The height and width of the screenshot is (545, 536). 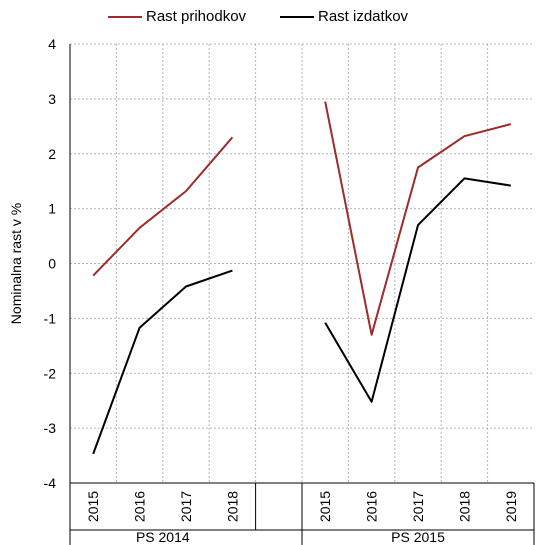 What do you see at coordinates (196, 16) in the screenshot?
I see `legend-label-revenue: Rast prihodkov` at bounding box center [196, 16].